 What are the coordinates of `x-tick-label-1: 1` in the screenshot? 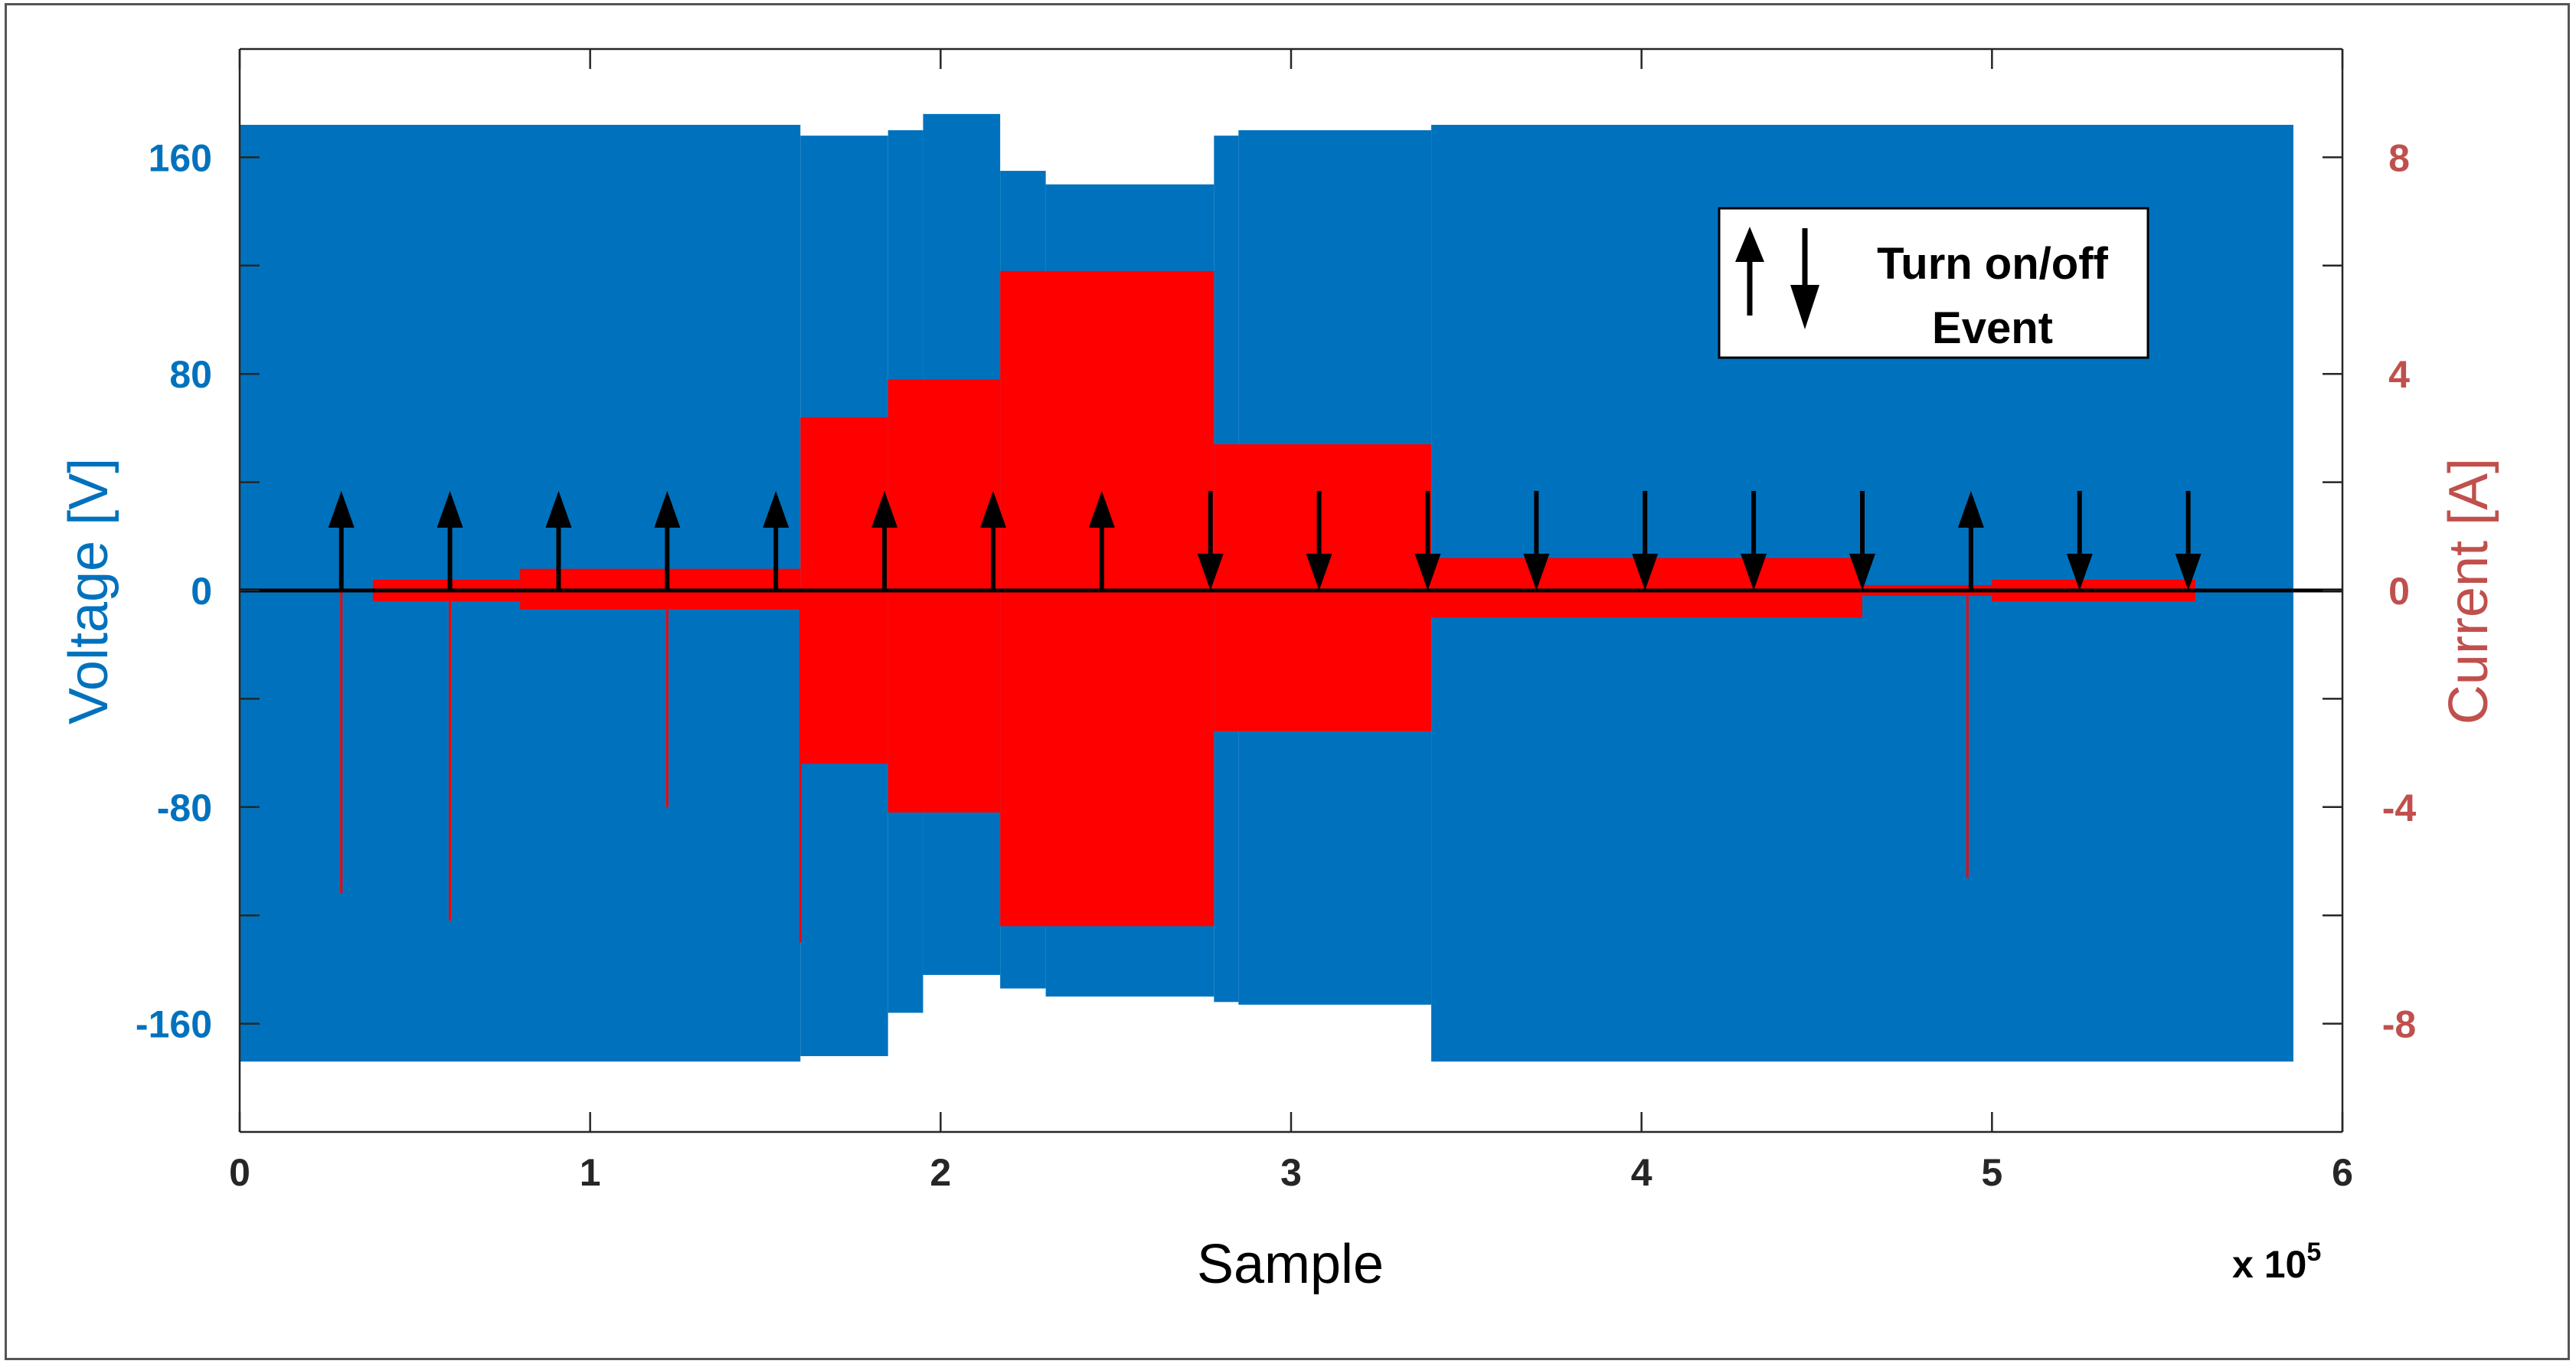 It's located at (590, 1172).